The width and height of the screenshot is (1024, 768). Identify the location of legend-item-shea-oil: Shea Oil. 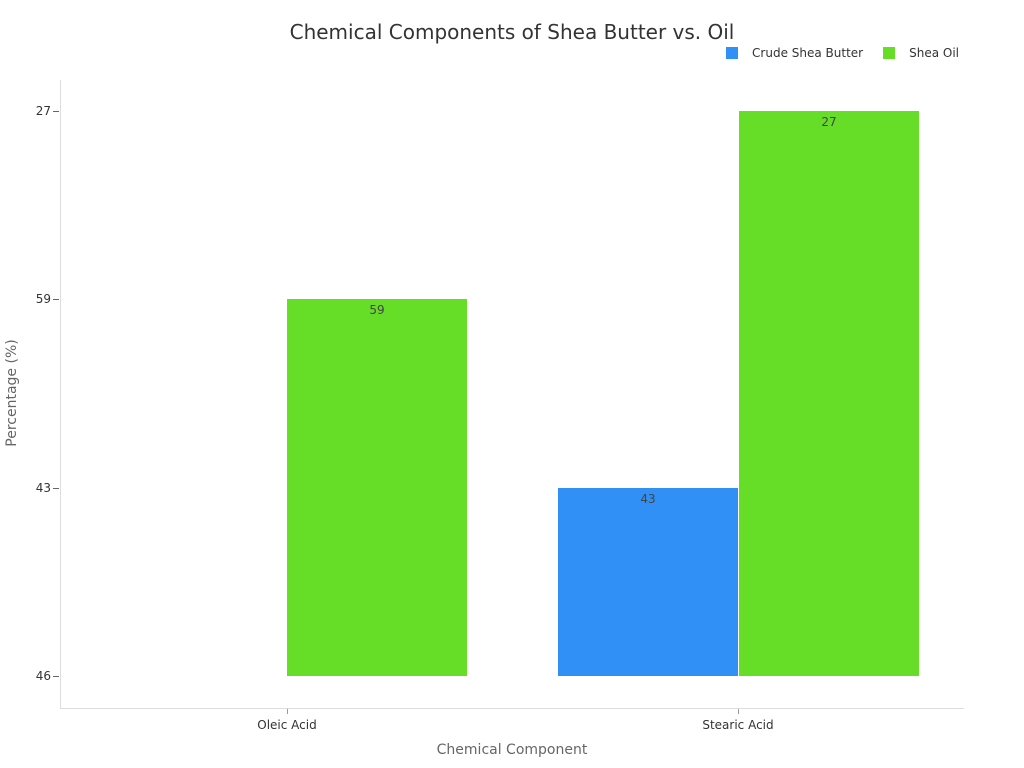
(921, 53).